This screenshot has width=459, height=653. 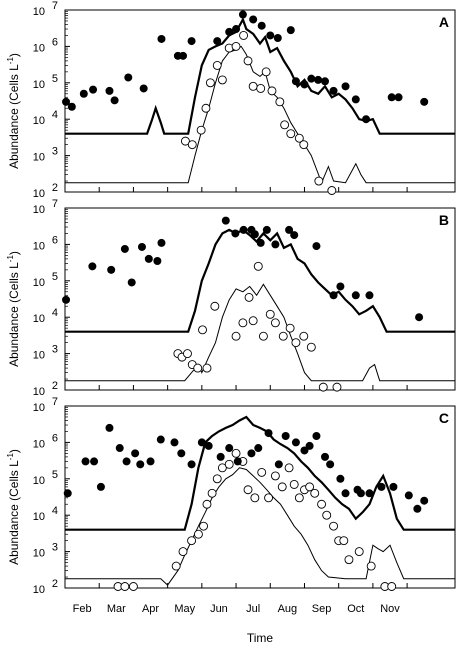 What do you see at coordinates (55, 438) in the screenshot?
I see `y-tick-exponent: 6` at bounding box center [55, 438].